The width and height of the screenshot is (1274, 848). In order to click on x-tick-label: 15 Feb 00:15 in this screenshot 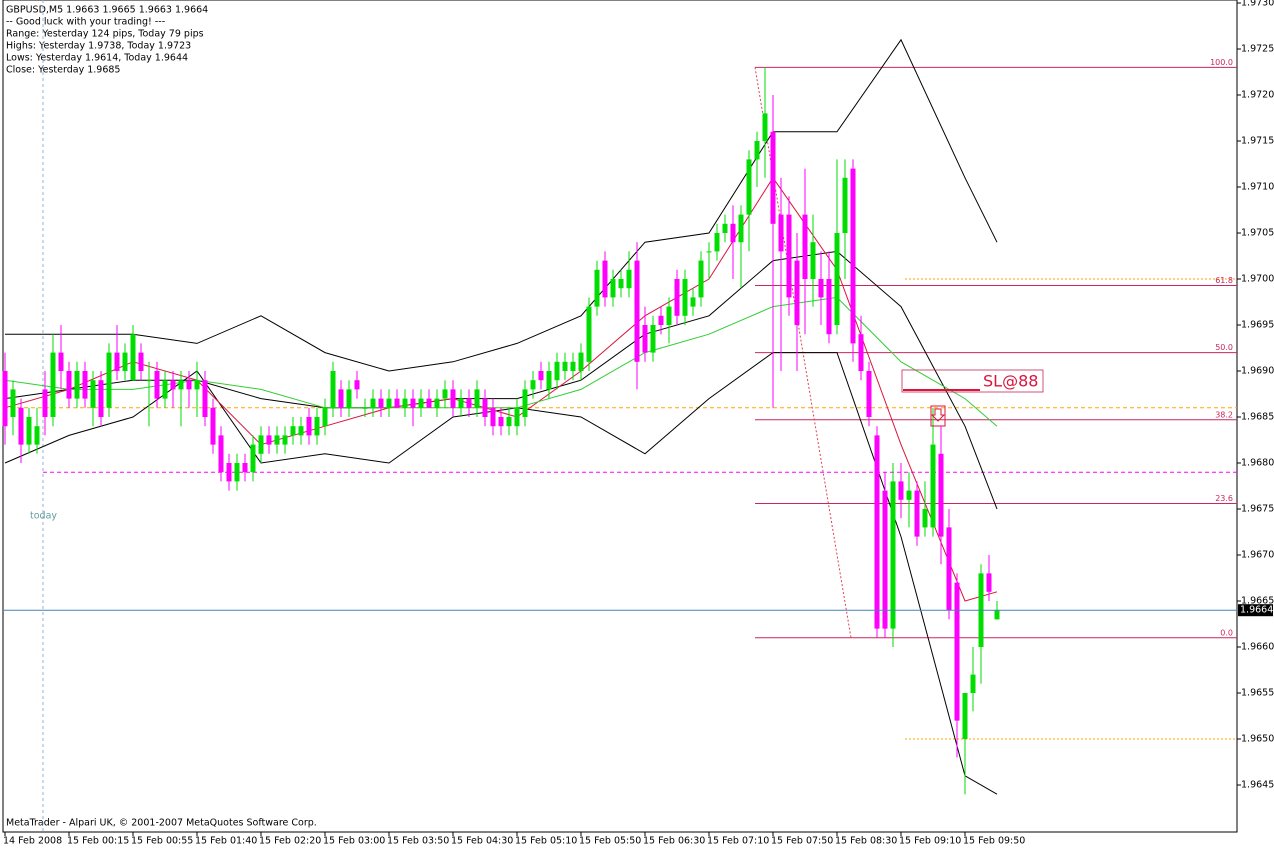, I will do `click(98, 841)`.